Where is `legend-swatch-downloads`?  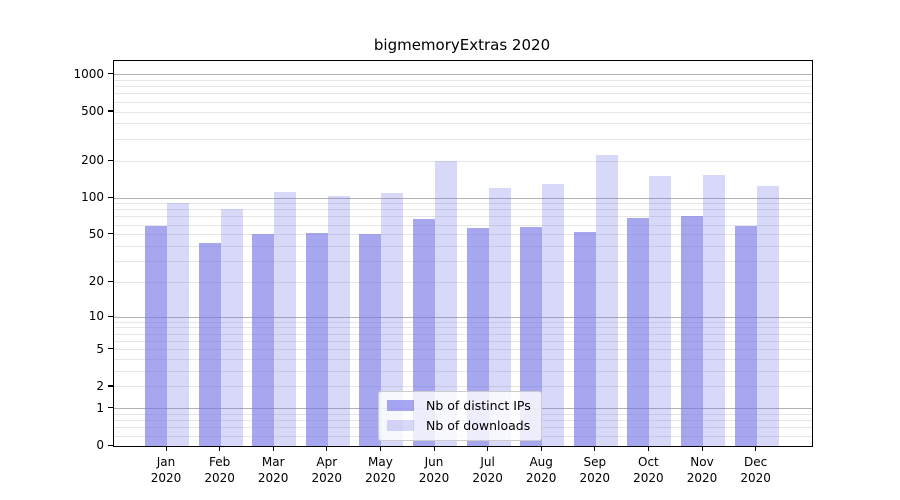 legend-swatch-downloads is located at coordinates (400, 425).